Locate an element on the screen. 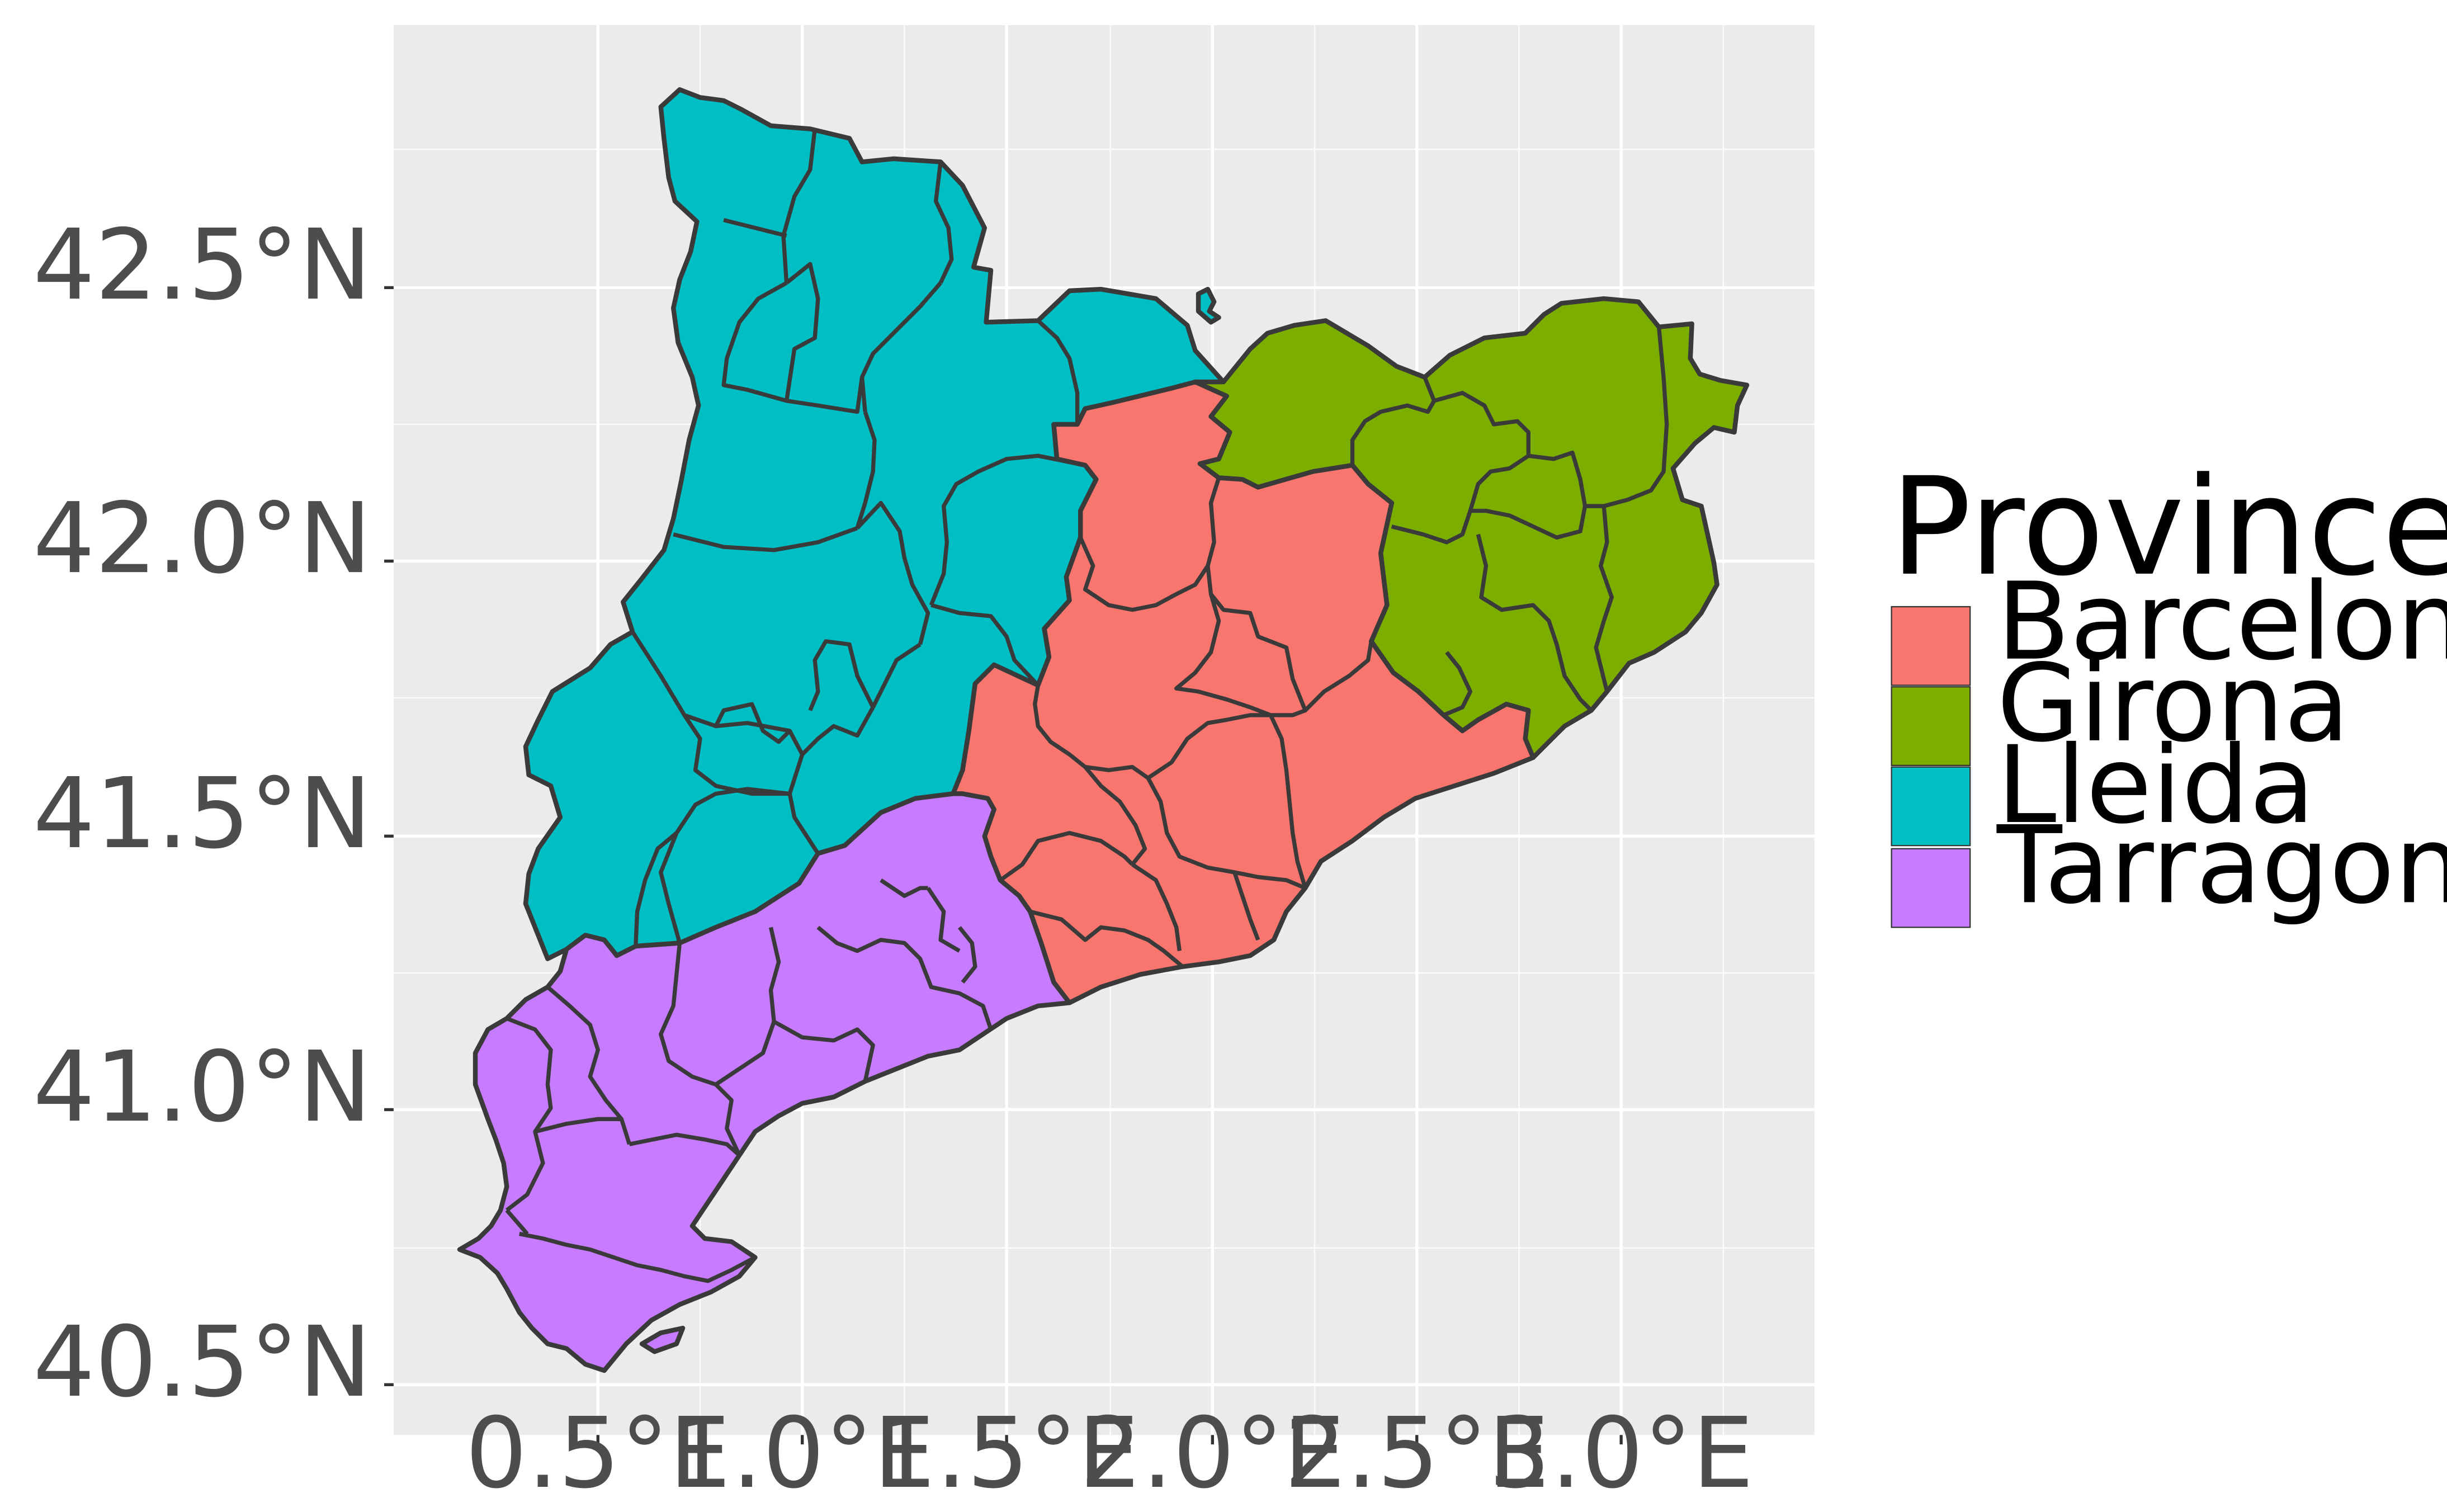 This screenshot has width=2447, height=1512. legend-key-girona is located at coordinates (1931, 726).